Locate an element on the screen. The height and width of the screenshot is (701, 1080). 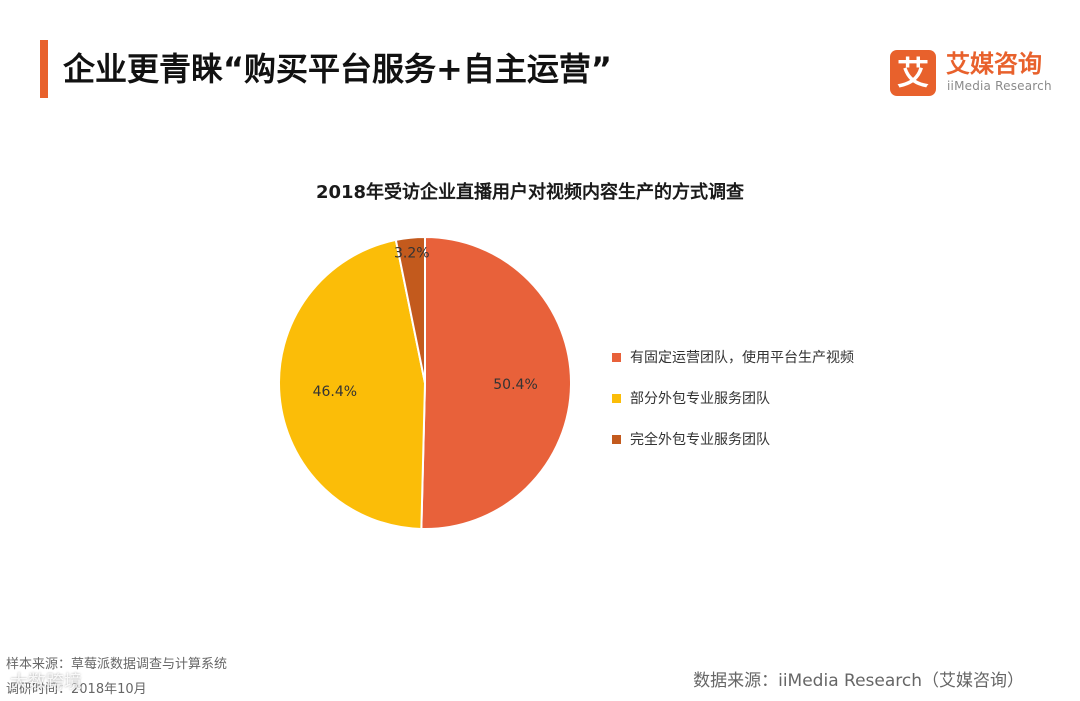
survey-time: 调研时间：2018年10月 is located at coordinates (76, 689).